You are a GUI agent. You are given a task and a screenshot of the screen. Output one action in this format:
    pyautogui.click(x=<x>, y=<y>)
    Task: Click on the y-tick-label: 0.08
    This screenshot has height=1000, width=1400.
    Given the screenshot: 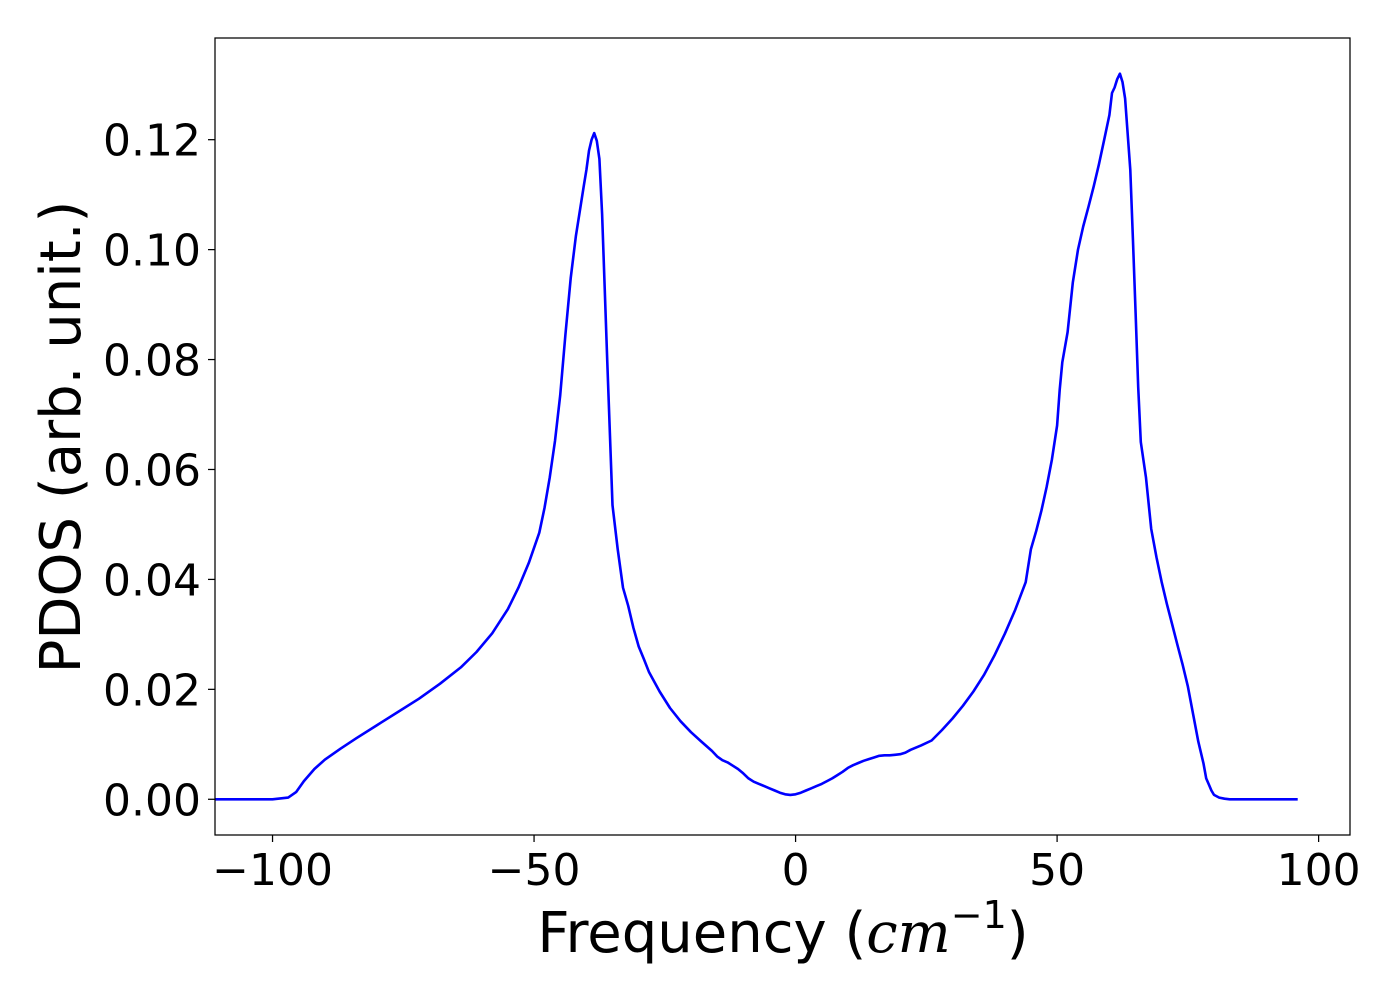 What is the action you would take?
    pyautogui.click(x=152, y=361)
    